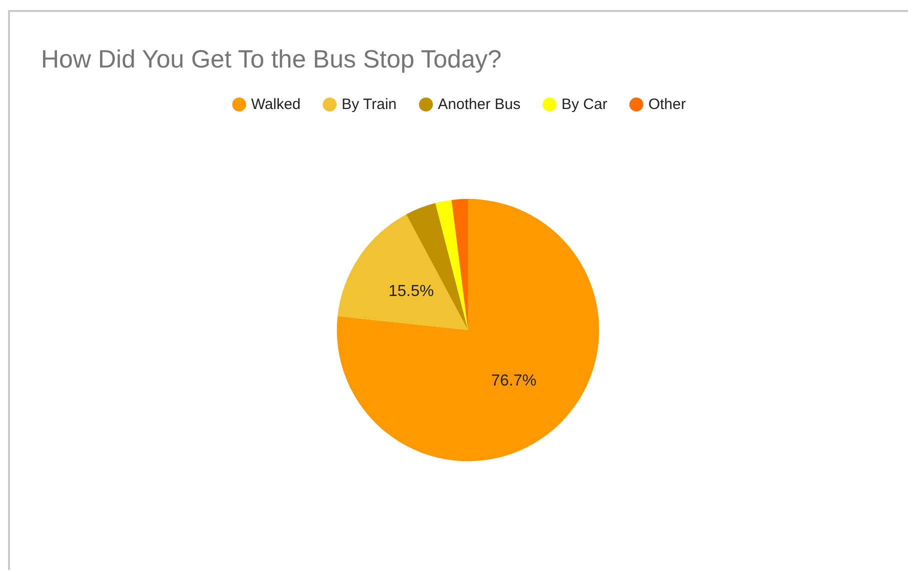 This screenshot has width=914, height=572. Describe the element at coordinates (369, 104) in the screenshot. I see `legend-label: By Train` at that location.